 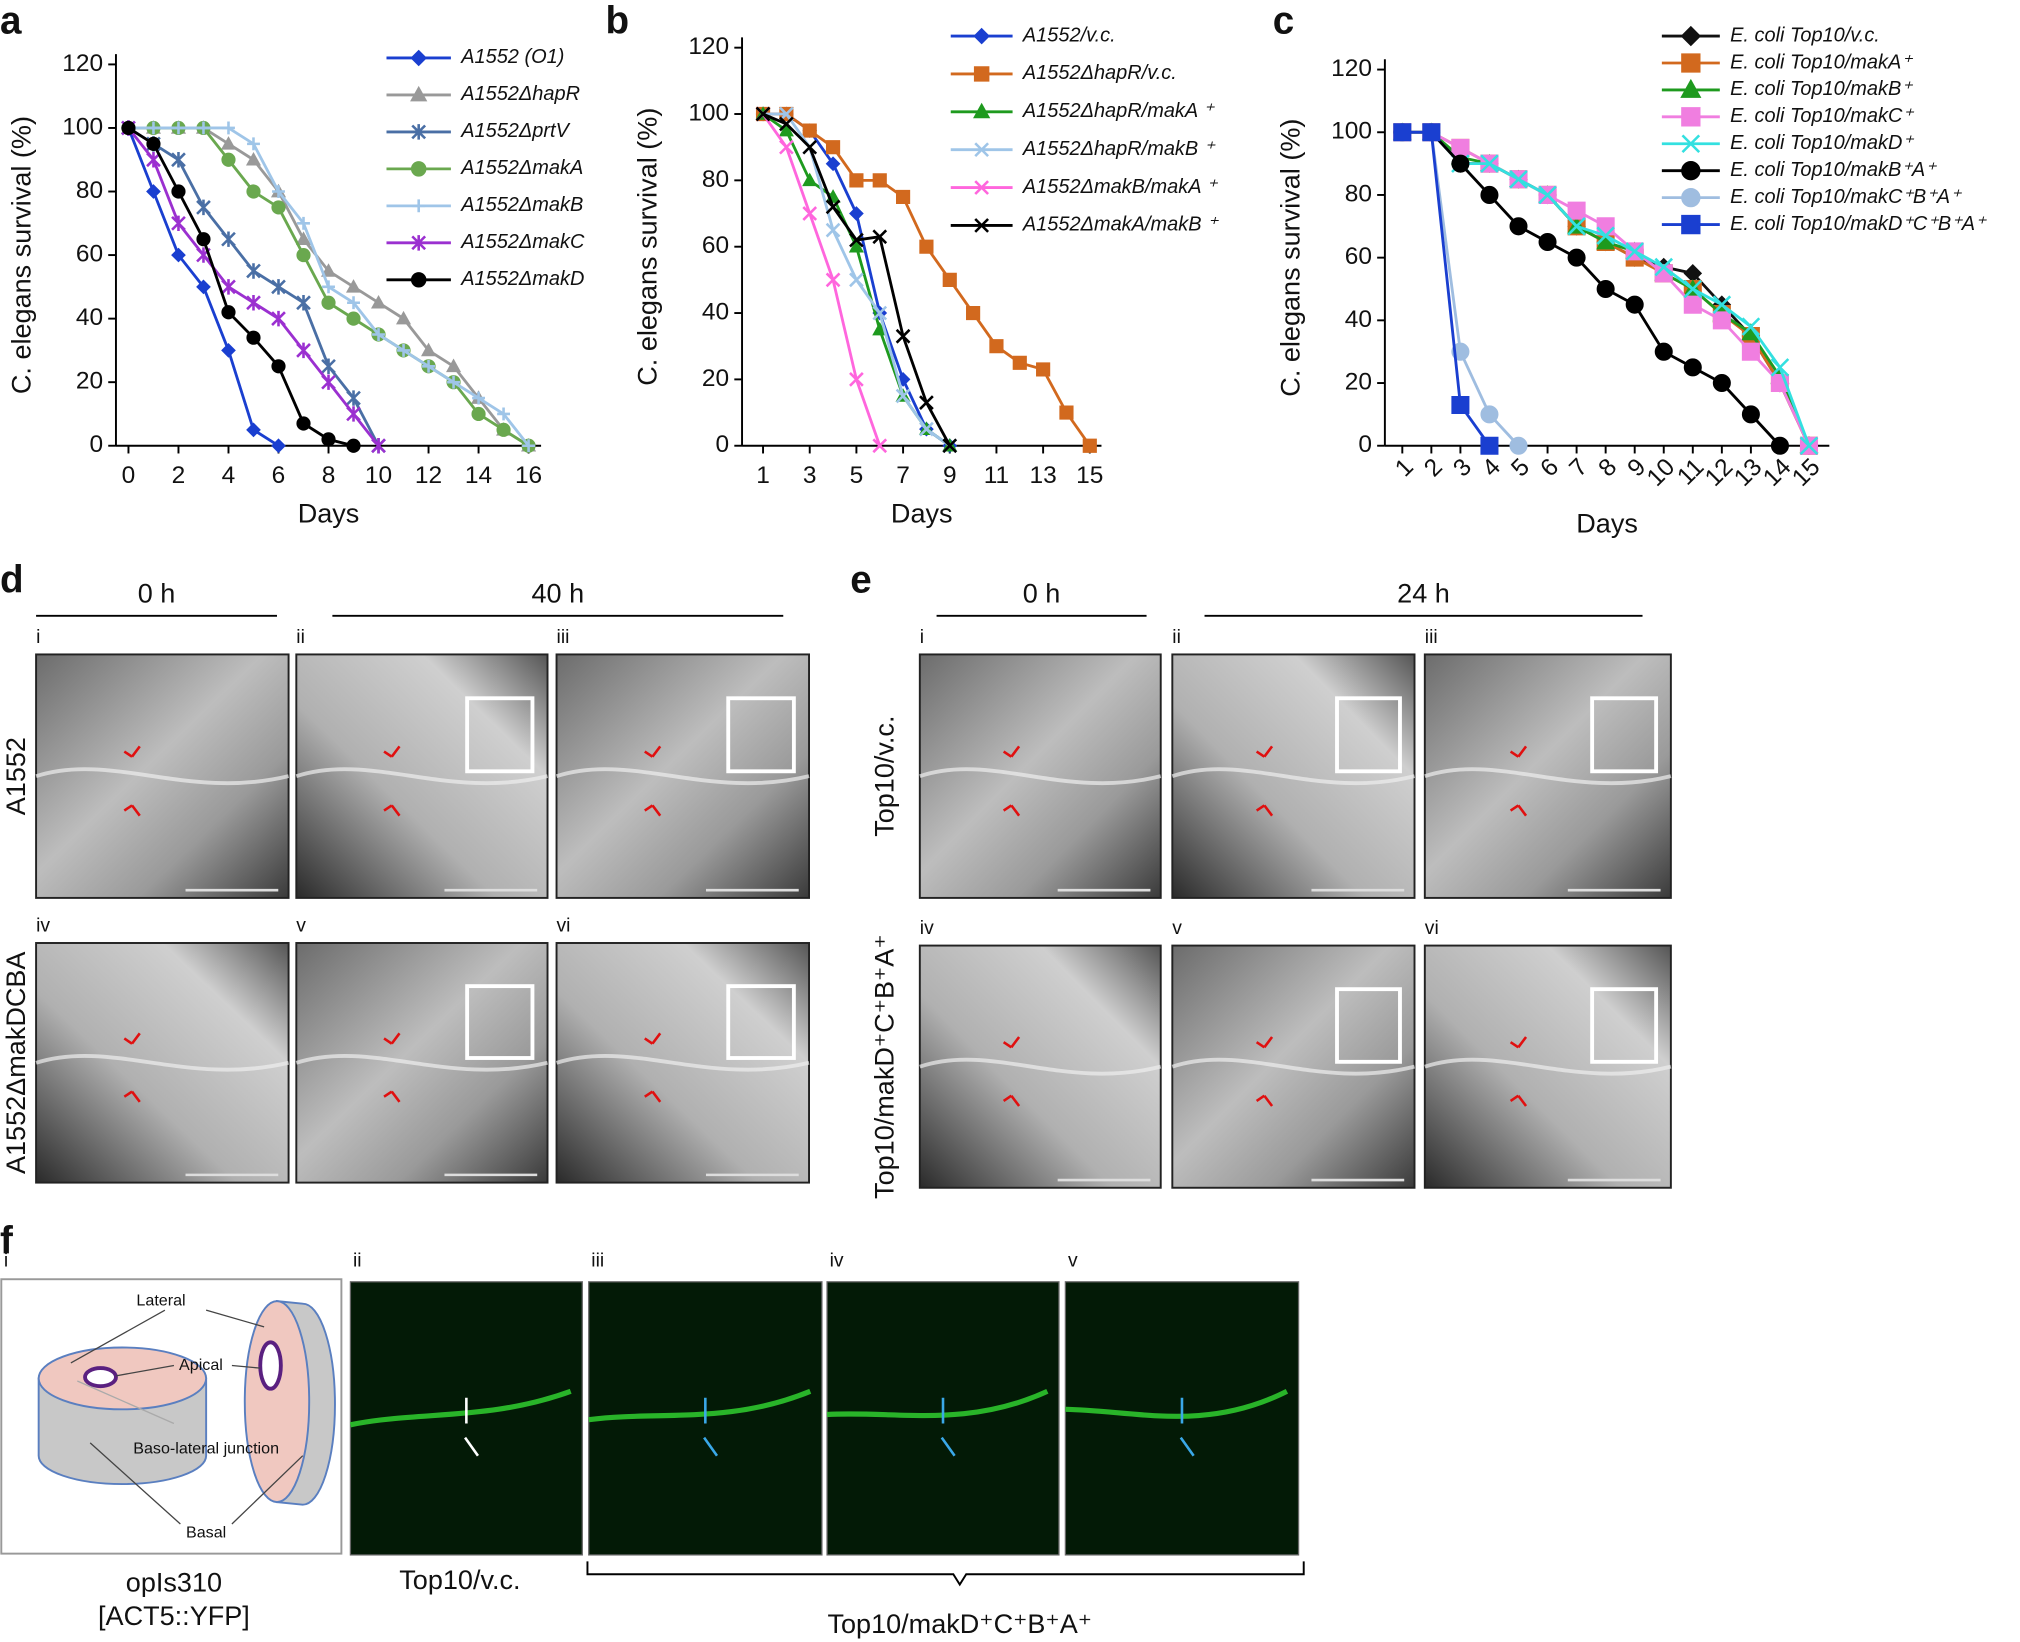 I want to click on x-tick-label: 0, so click(x=129, y=475).